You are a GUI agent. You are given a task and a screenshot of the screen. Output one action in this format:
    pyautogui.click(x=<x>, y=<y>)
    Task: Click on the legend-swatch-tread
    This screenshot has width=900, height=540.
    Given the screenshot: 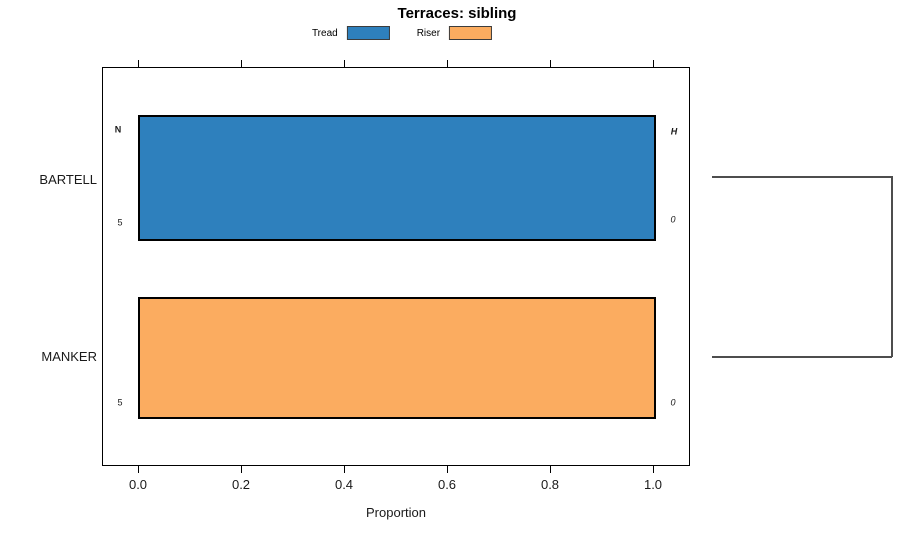 What is the action you would take?
    pyautogui.click(x=368, y=33)
    